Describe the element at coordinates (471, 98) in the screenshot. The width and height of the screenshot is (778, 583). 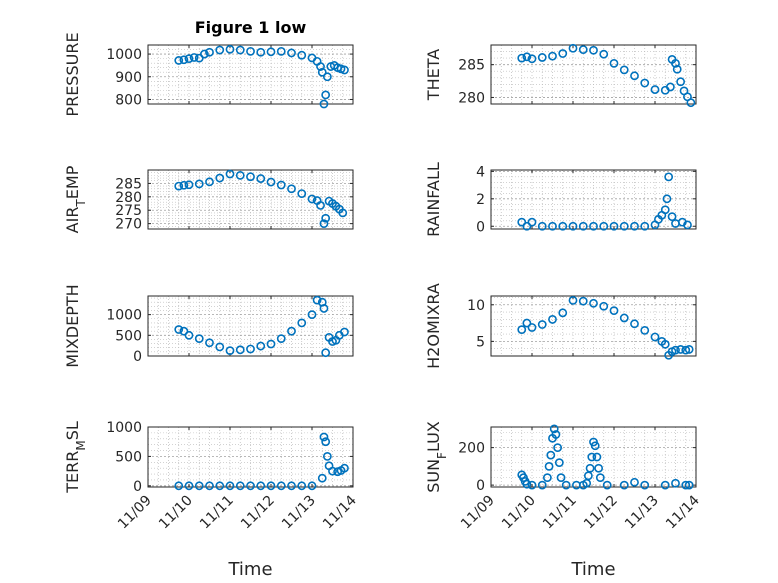
I see `y-tick-label: 280` at that location.